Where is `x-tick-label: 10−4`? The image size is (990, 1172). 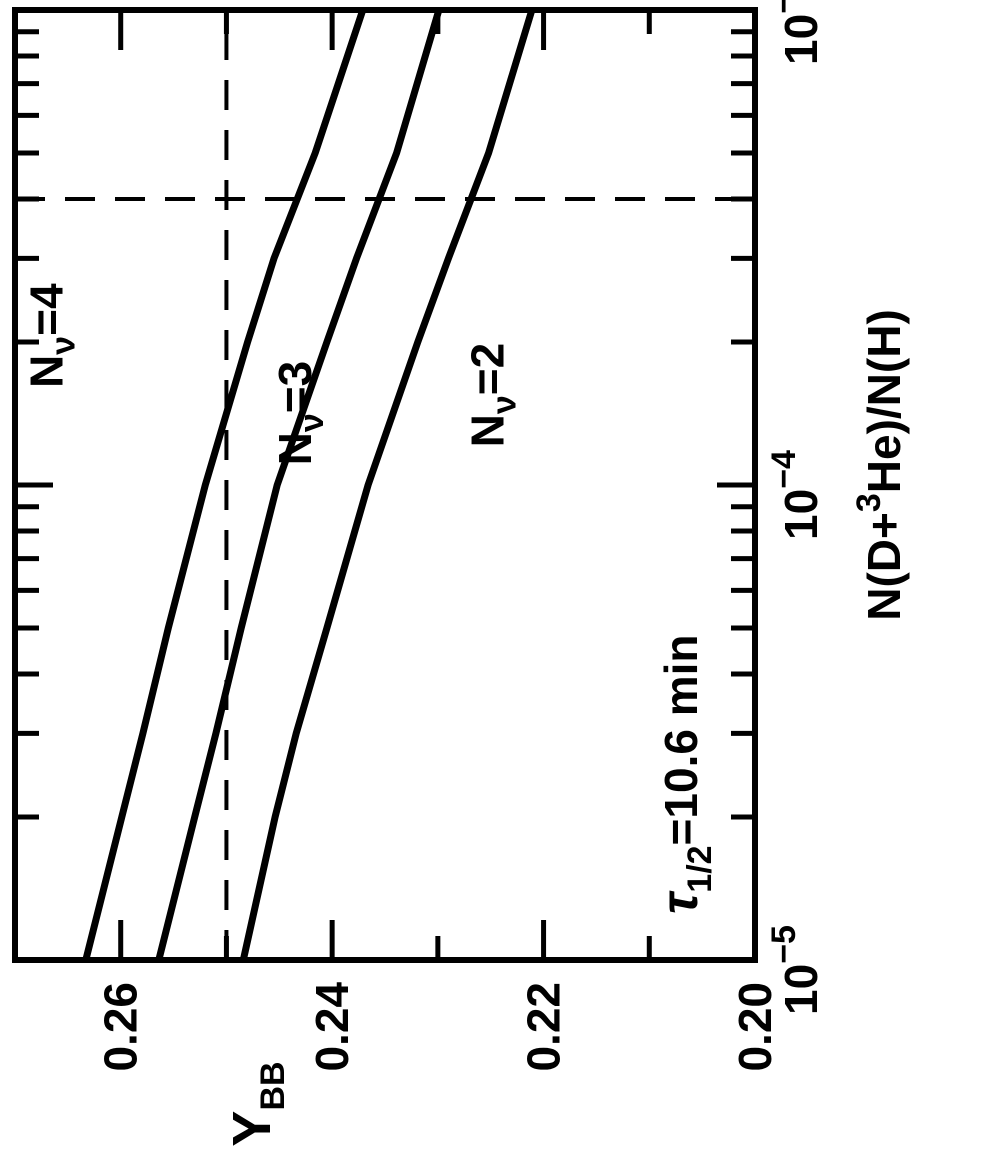 x-tick-label: 10−4 is located at coordinates (796, 495).